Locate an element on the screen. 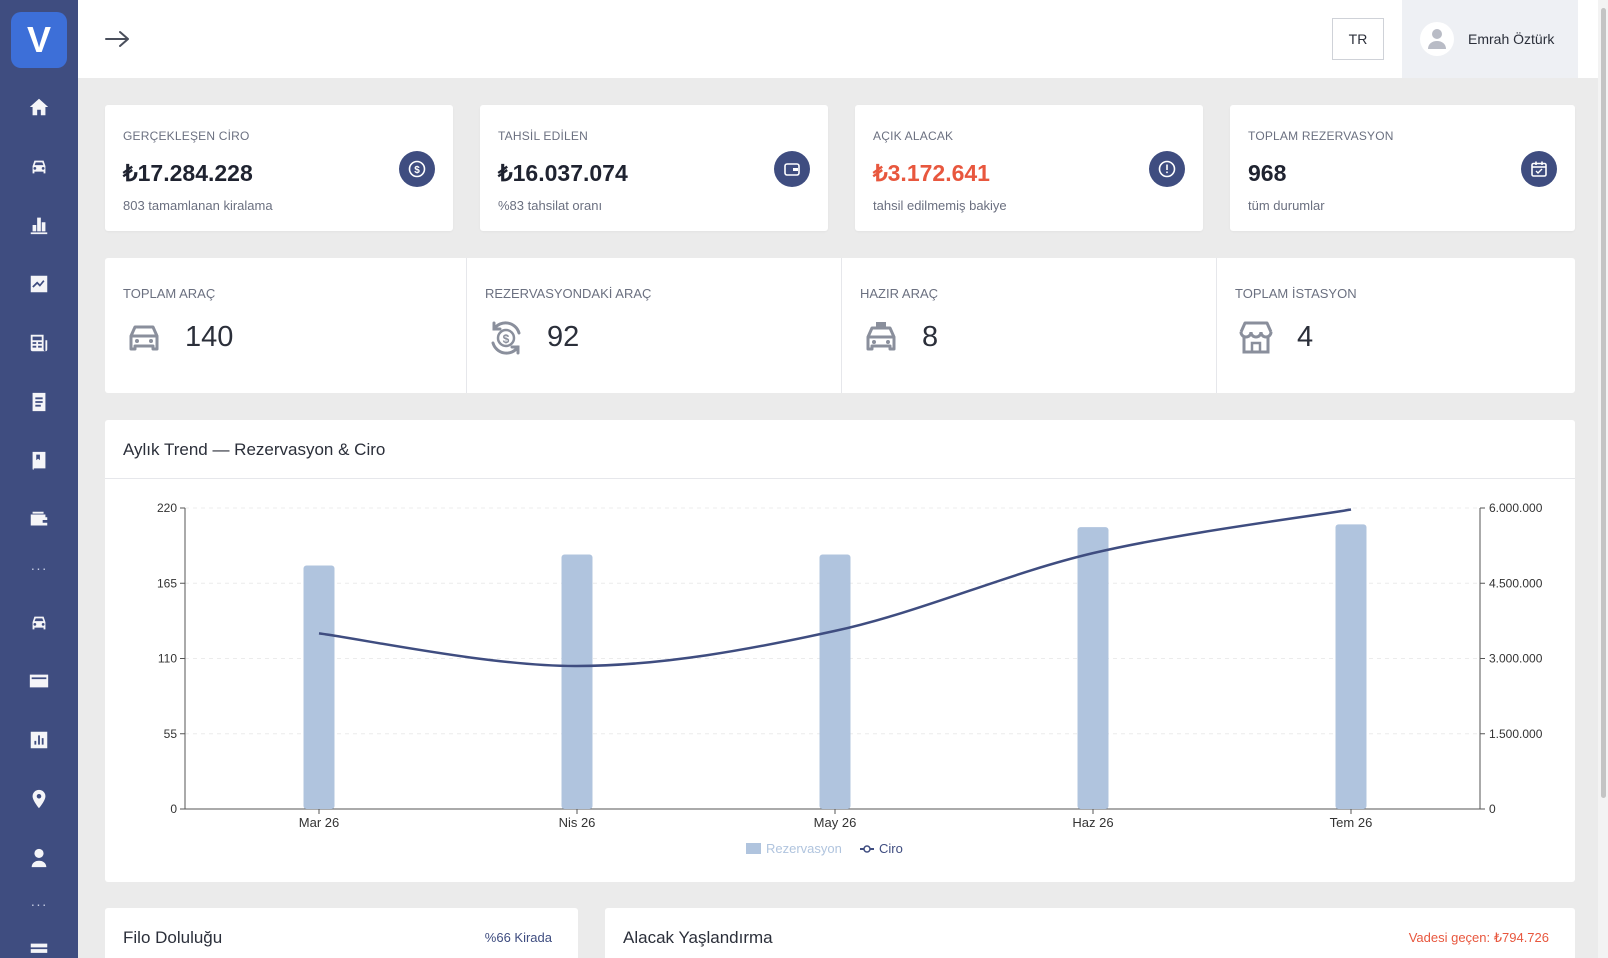 The height and width of the screenshot is (958, 1608). fleet-label: TOPLAM İSTASYON is located at coordinates (1296, 293).